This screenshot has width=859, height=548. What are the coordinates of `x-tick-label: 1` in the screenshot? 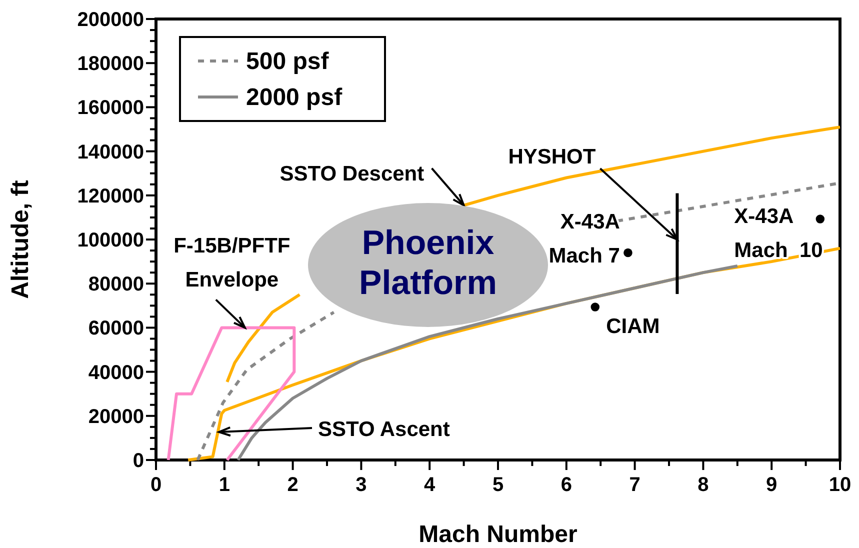 It's located at (224, 485).